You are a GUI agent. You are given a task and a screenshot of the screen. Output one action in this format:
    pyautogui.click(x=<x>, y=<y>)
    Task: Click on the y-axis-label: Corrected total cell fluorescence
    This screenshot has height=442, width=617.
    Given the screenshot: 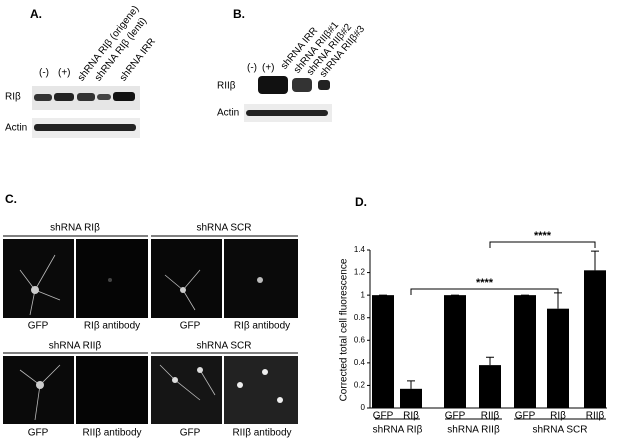 What is the action you would take?
    pyautogui.click(x=344, y=329)
    